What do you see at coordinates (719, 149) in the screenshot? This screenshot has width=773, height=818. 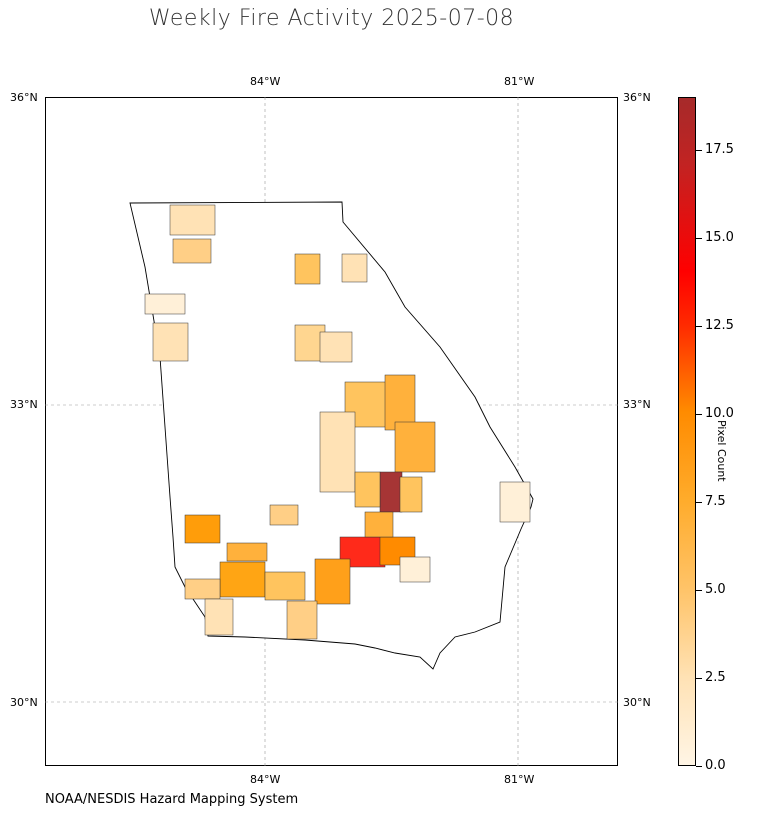 I see `colorbar-tick-label: 17.5` at bounding box center [719, 149].